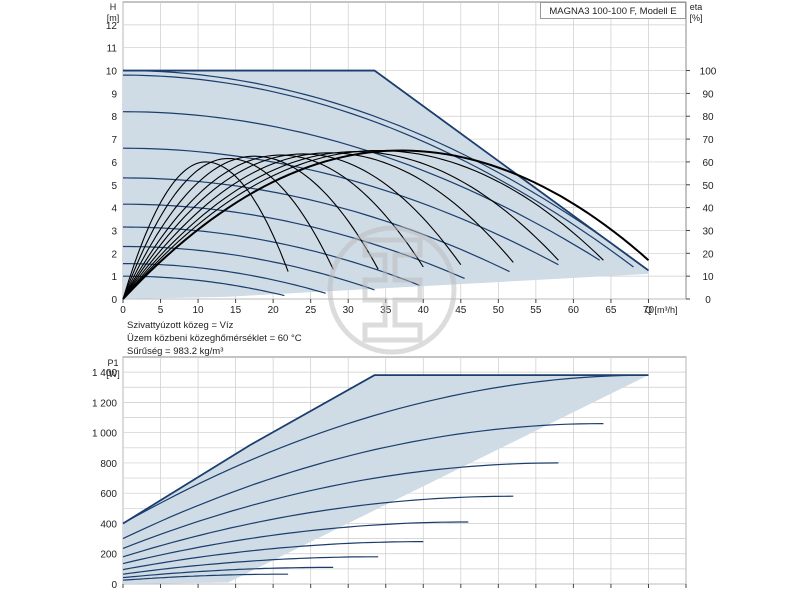 This screenshot has height=600, width=800. I want to click on y-tick-label: 4, so click(114, 209).